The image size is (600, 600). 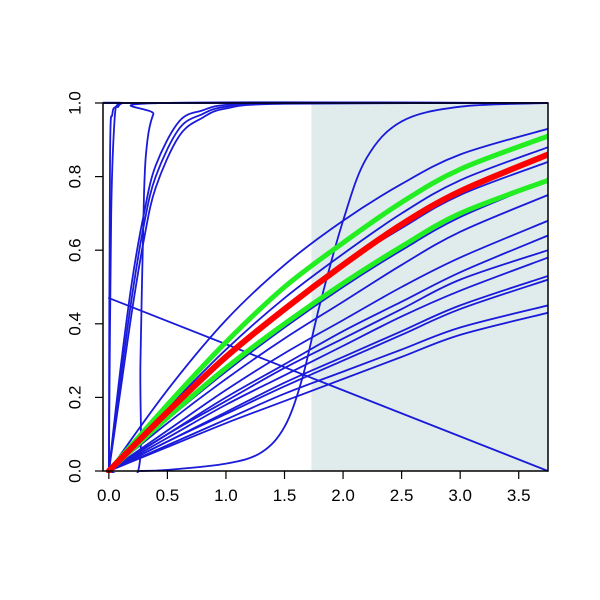 What do you see at coordinates (75, 471) in the screenshot?
I see `y-tick-label: 0.0` at bounding box center [75, 471].